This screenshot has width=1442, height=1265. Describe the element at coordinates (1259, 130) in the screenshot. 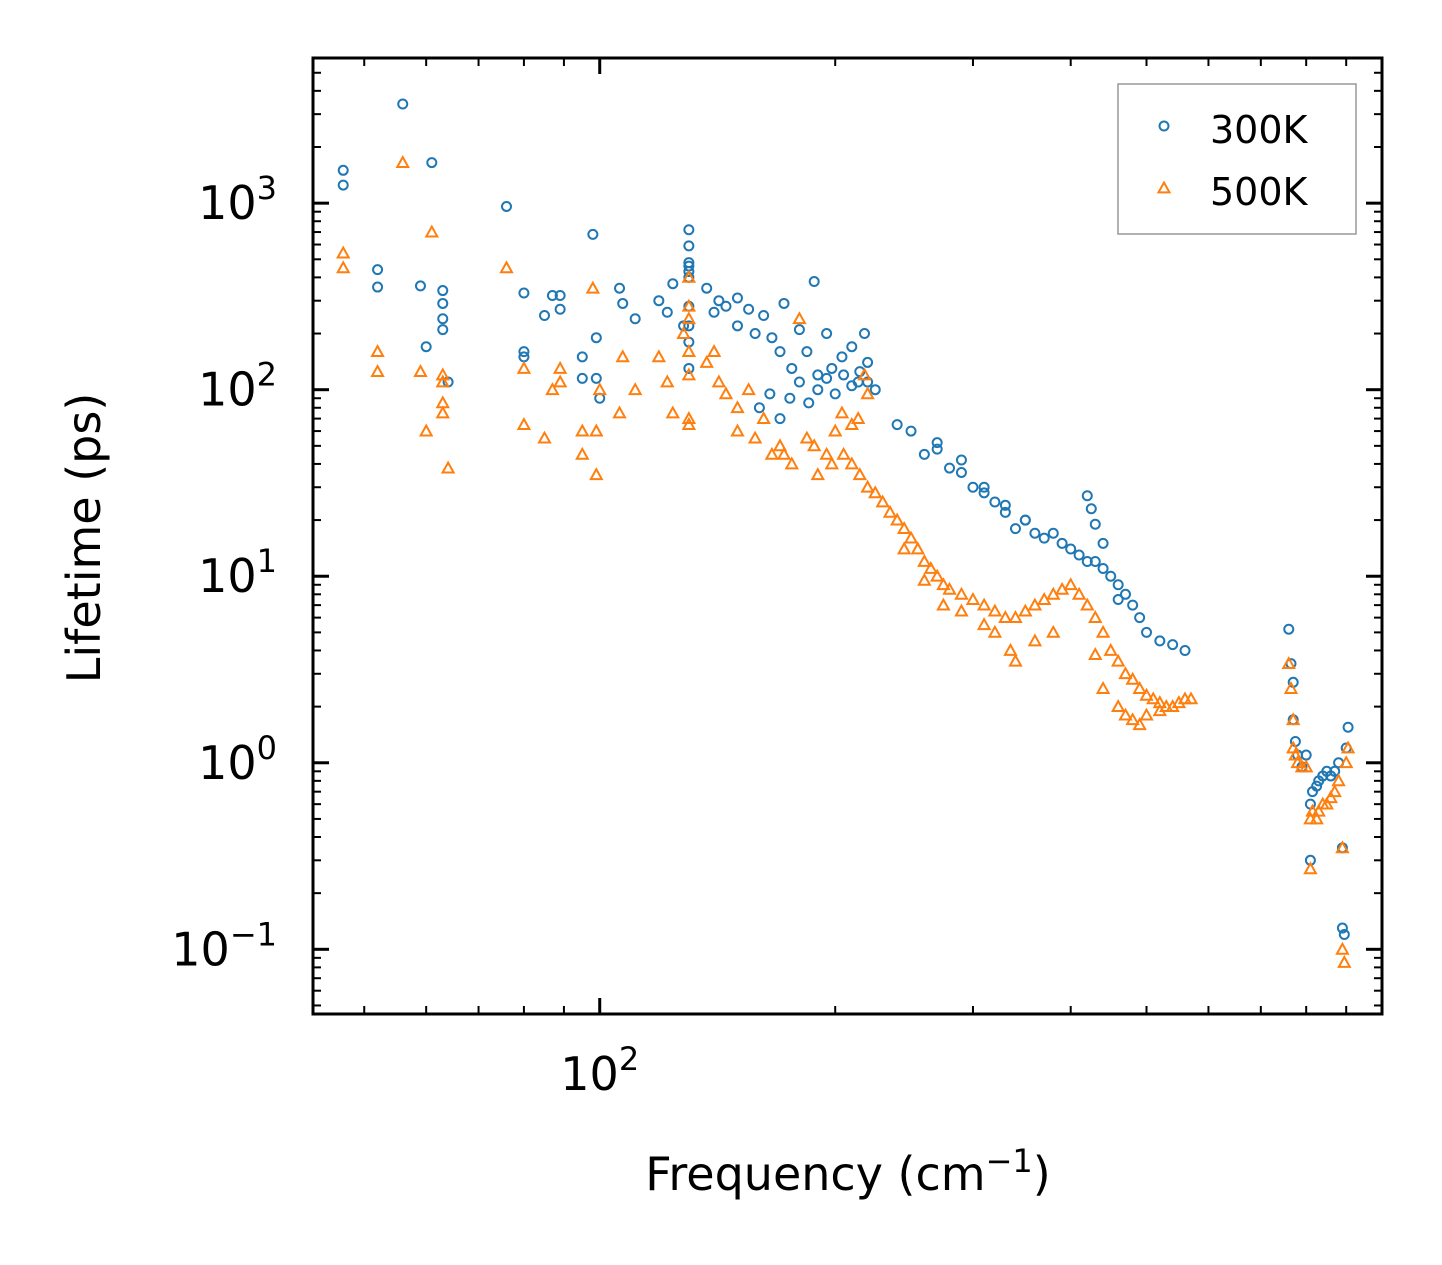

I see `legend-label-300k: 300K` at that location.